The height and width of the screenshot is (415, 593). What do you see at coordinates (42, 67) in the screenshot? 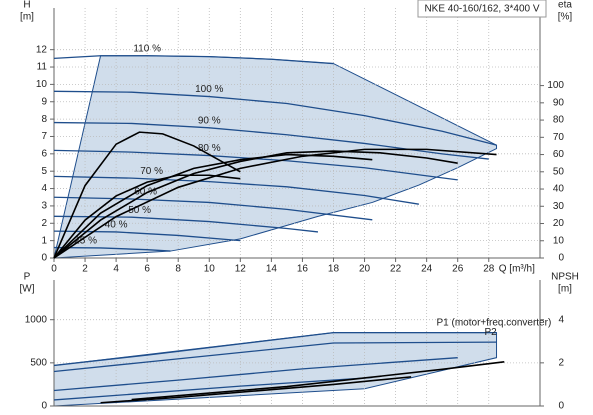
I see `y-tick-label: 11` at bounding box center [42, 67].